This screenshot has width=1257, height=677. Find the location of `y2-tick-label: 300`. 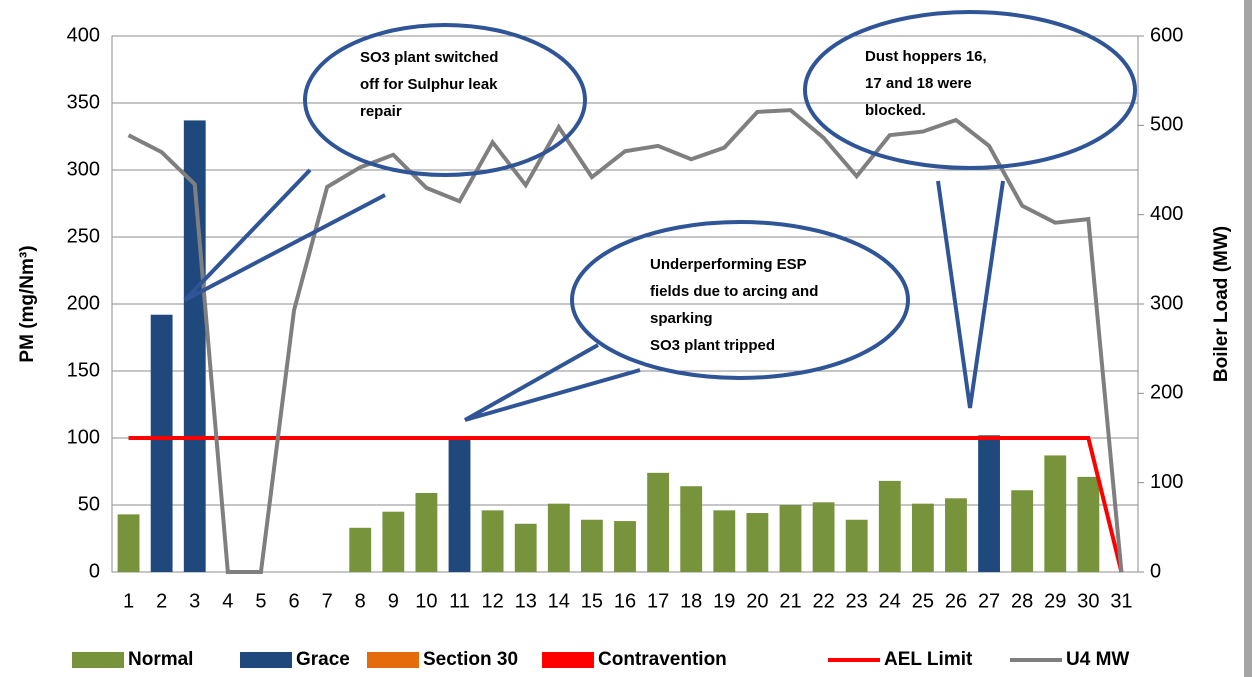

y2-tick-label: 300 is located at coordinates (1166, 303).